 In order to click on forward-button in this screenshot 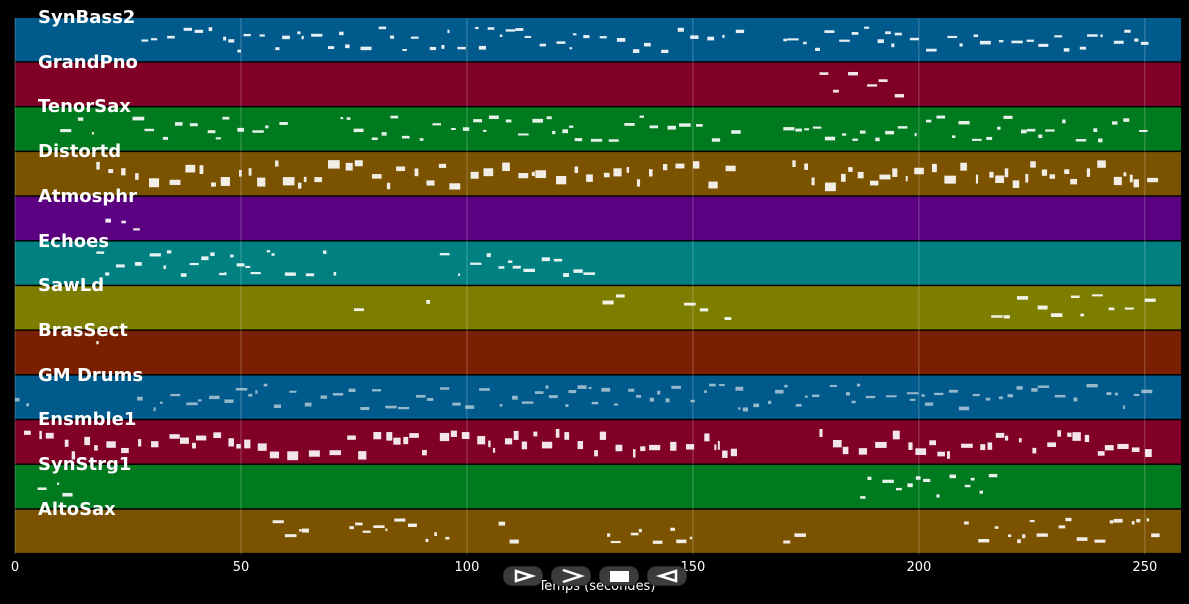, I will do `click(571, 576)`.